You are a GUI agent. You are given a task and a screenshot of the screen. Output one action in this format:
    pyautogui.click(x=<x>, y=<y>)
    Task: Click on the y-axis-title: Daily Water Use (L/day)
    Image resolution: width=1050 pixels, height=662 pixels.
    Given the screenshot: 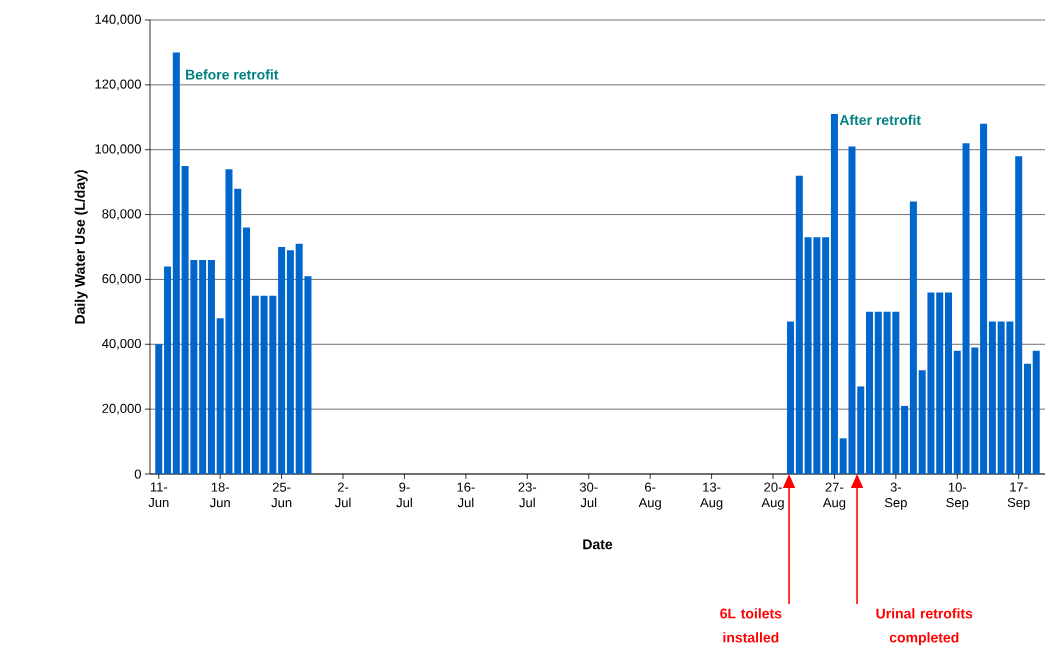 What is the action you would take?
    pyautogui.click(x=81, y=247)
    